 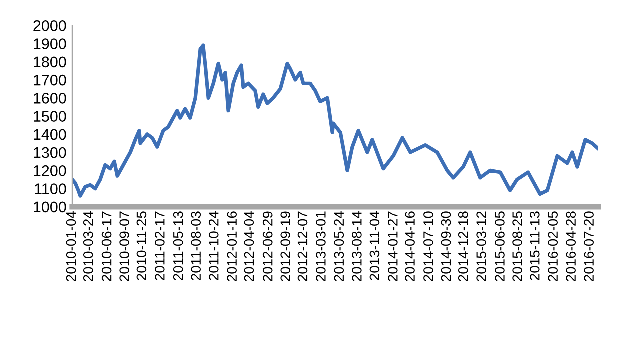 I want to click on y-tick-label: 1500, so click(x=50, y=116).